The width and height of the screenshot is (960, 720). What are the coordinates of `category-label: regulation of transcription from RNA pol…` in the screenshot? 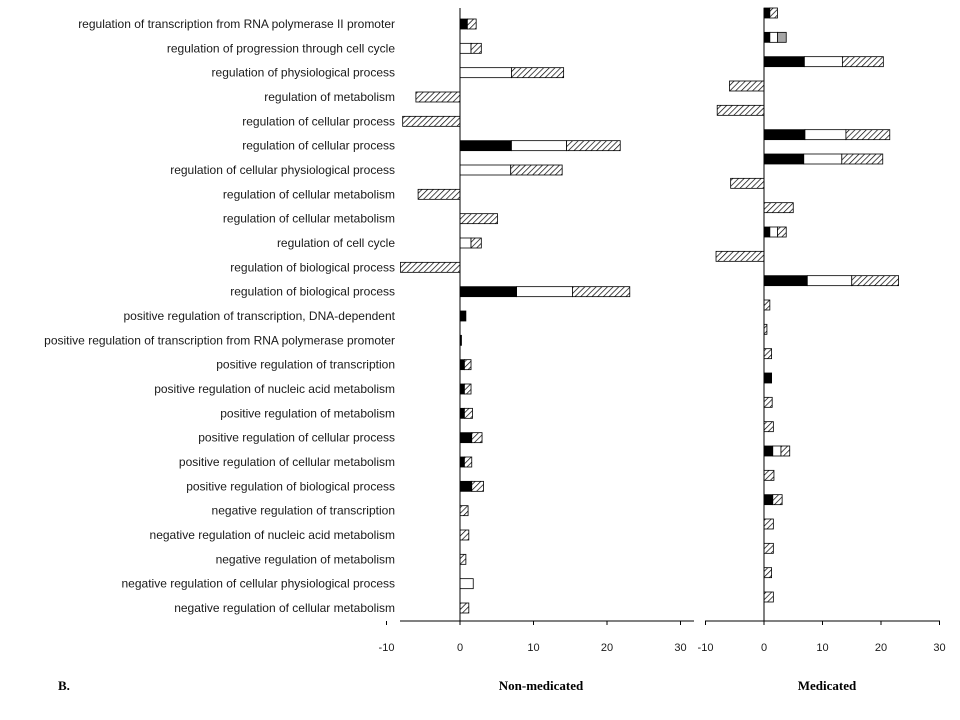 It's located at (236, 24).